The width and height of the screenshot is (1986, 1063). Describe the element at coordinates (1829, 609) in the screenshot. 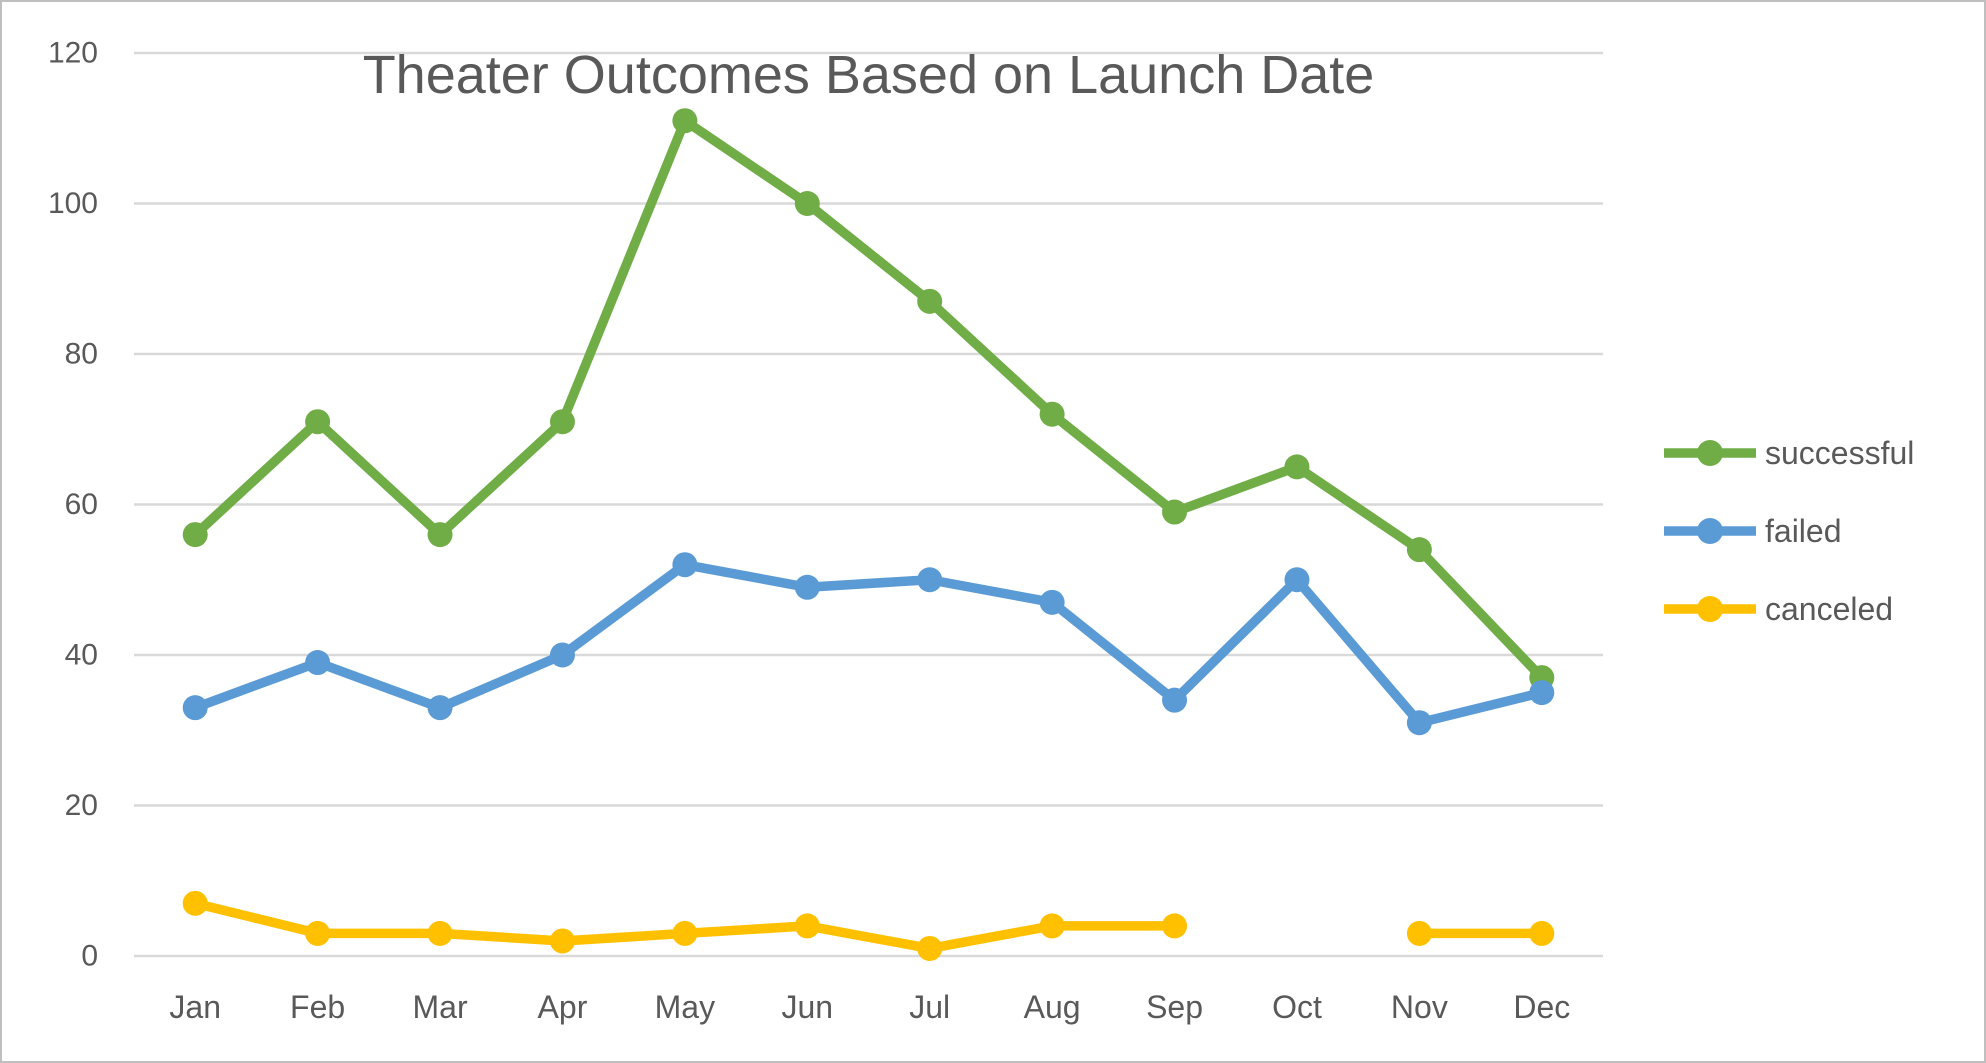

I see `legend-label-canceled: canceled` at that location.